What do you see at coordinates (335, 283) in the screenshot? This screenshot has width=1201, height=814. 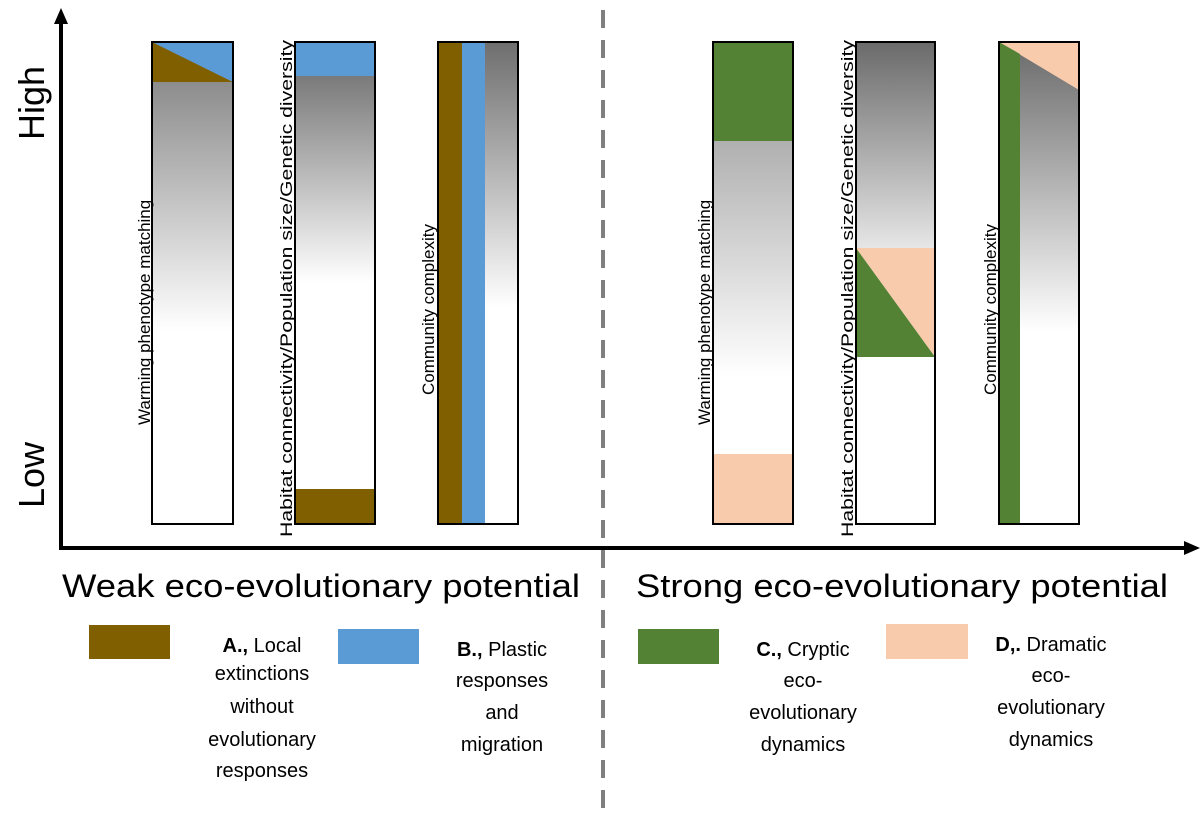 I see `weak-habitat-bar` at bounding box center [335, 283].